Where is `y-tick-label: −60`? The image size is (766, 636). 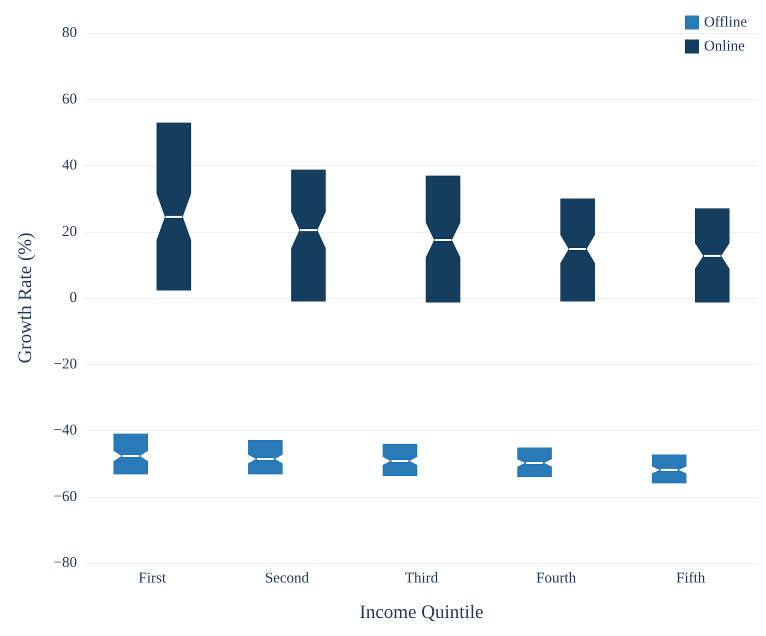 y-tick-label: −60 is located at coordinates (65, 496).